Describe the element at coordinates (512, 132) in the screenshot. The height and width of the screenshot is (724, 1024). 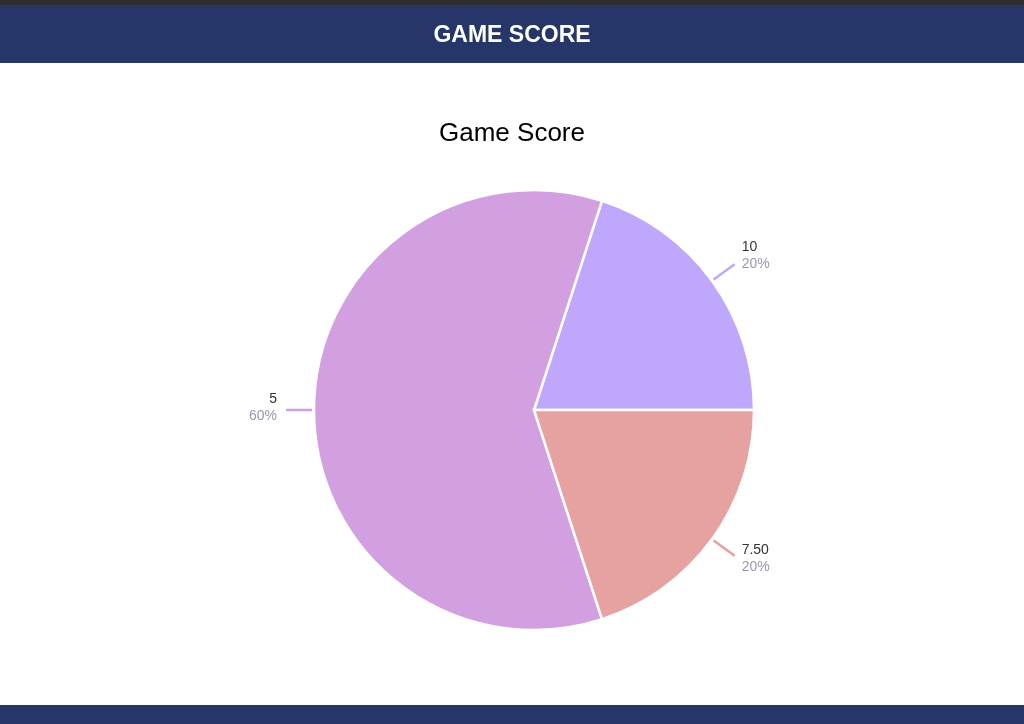
I see `chart-title: Game Score` at that location.